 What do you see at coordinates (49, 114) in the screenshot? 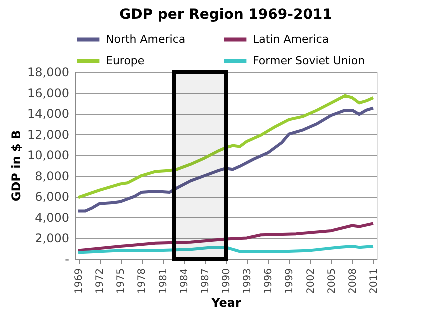
I see `y-tick-label: 14,000` at bounding box center [49, 114].